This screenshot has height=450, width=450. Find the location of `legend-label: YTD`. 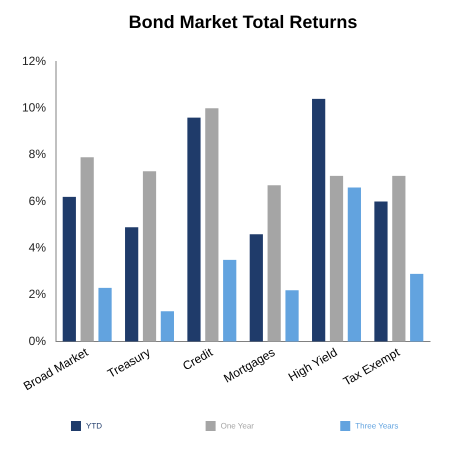

legend-label: YTD is located at coordinates (94, 426).